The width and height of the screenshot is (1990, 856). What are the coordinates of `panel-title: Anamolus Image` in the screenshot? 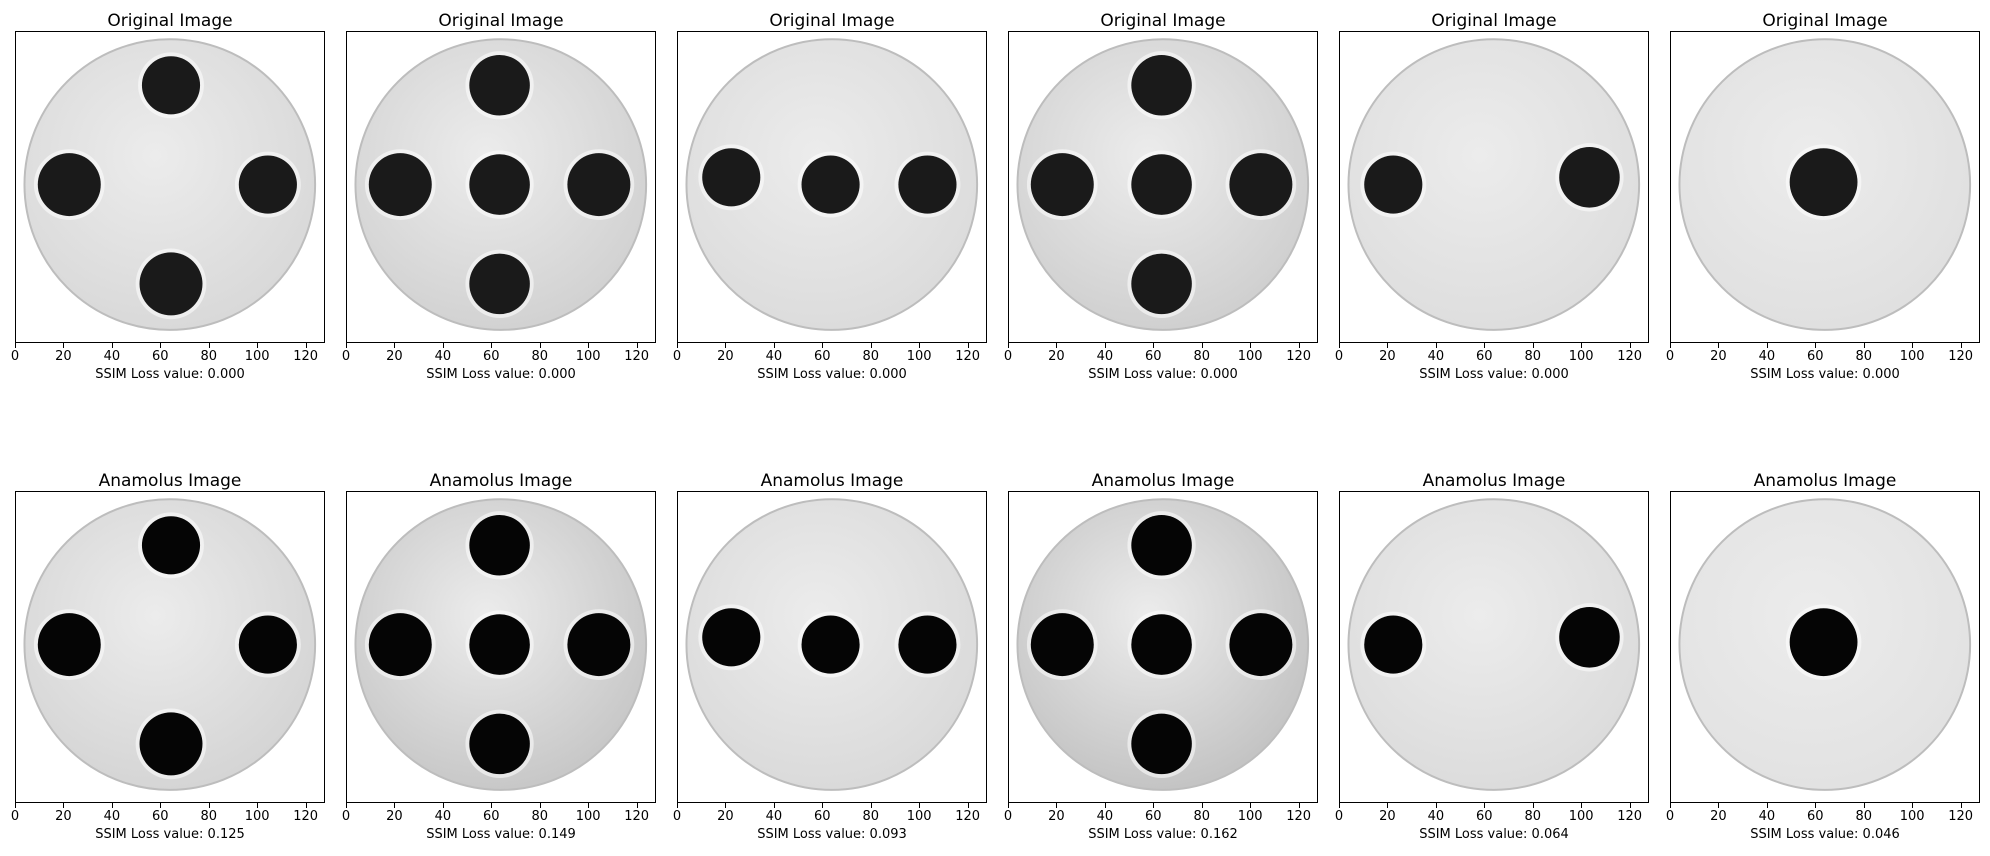 It's located at (1825, 481).